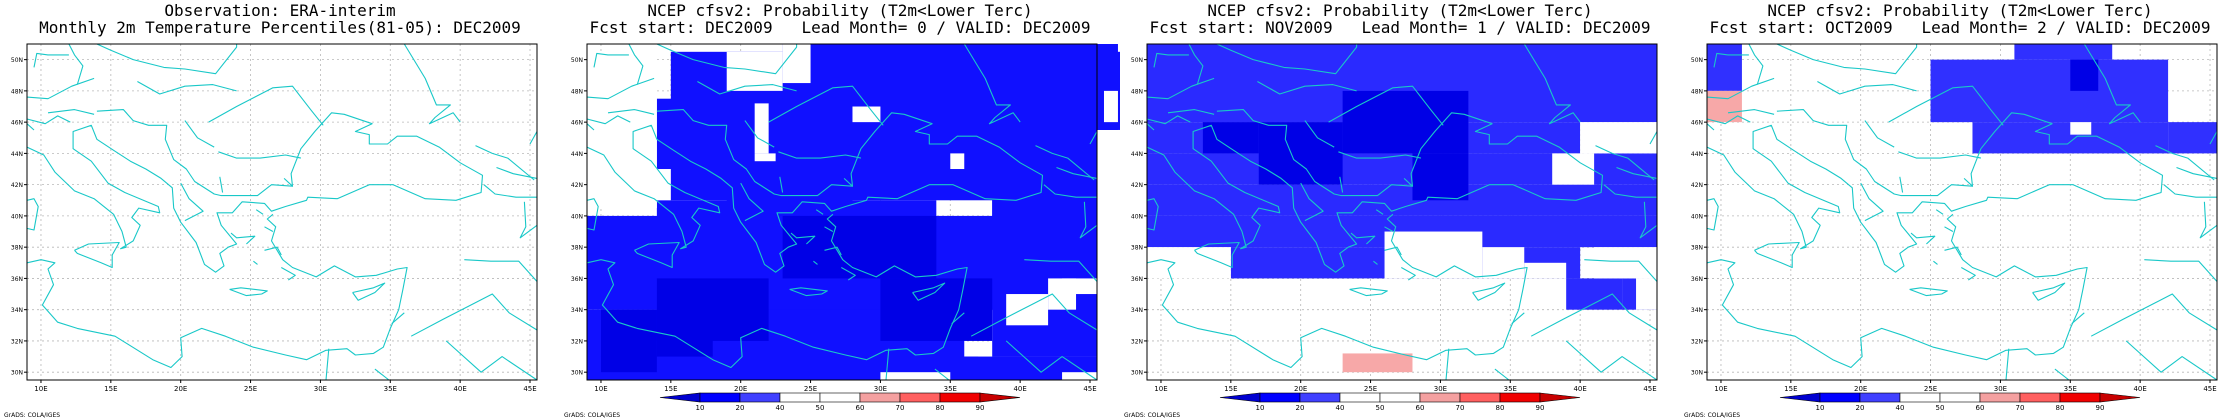 This screenshot has width=2240, height=420. I want to click on colorbar-label: 50, so click(1940, 408).